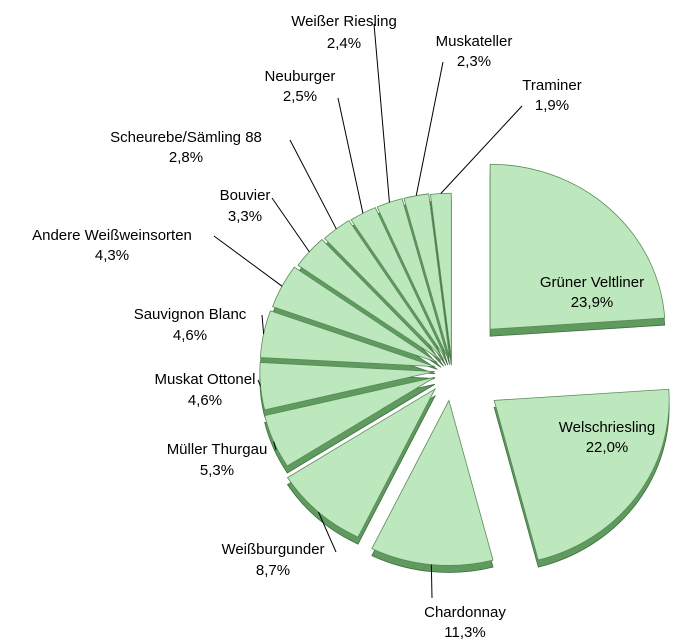  What do you see at coordinates (217, 470) in the screenshot?
I see `value-label: 5,3%` at bounding box center [217, 470].